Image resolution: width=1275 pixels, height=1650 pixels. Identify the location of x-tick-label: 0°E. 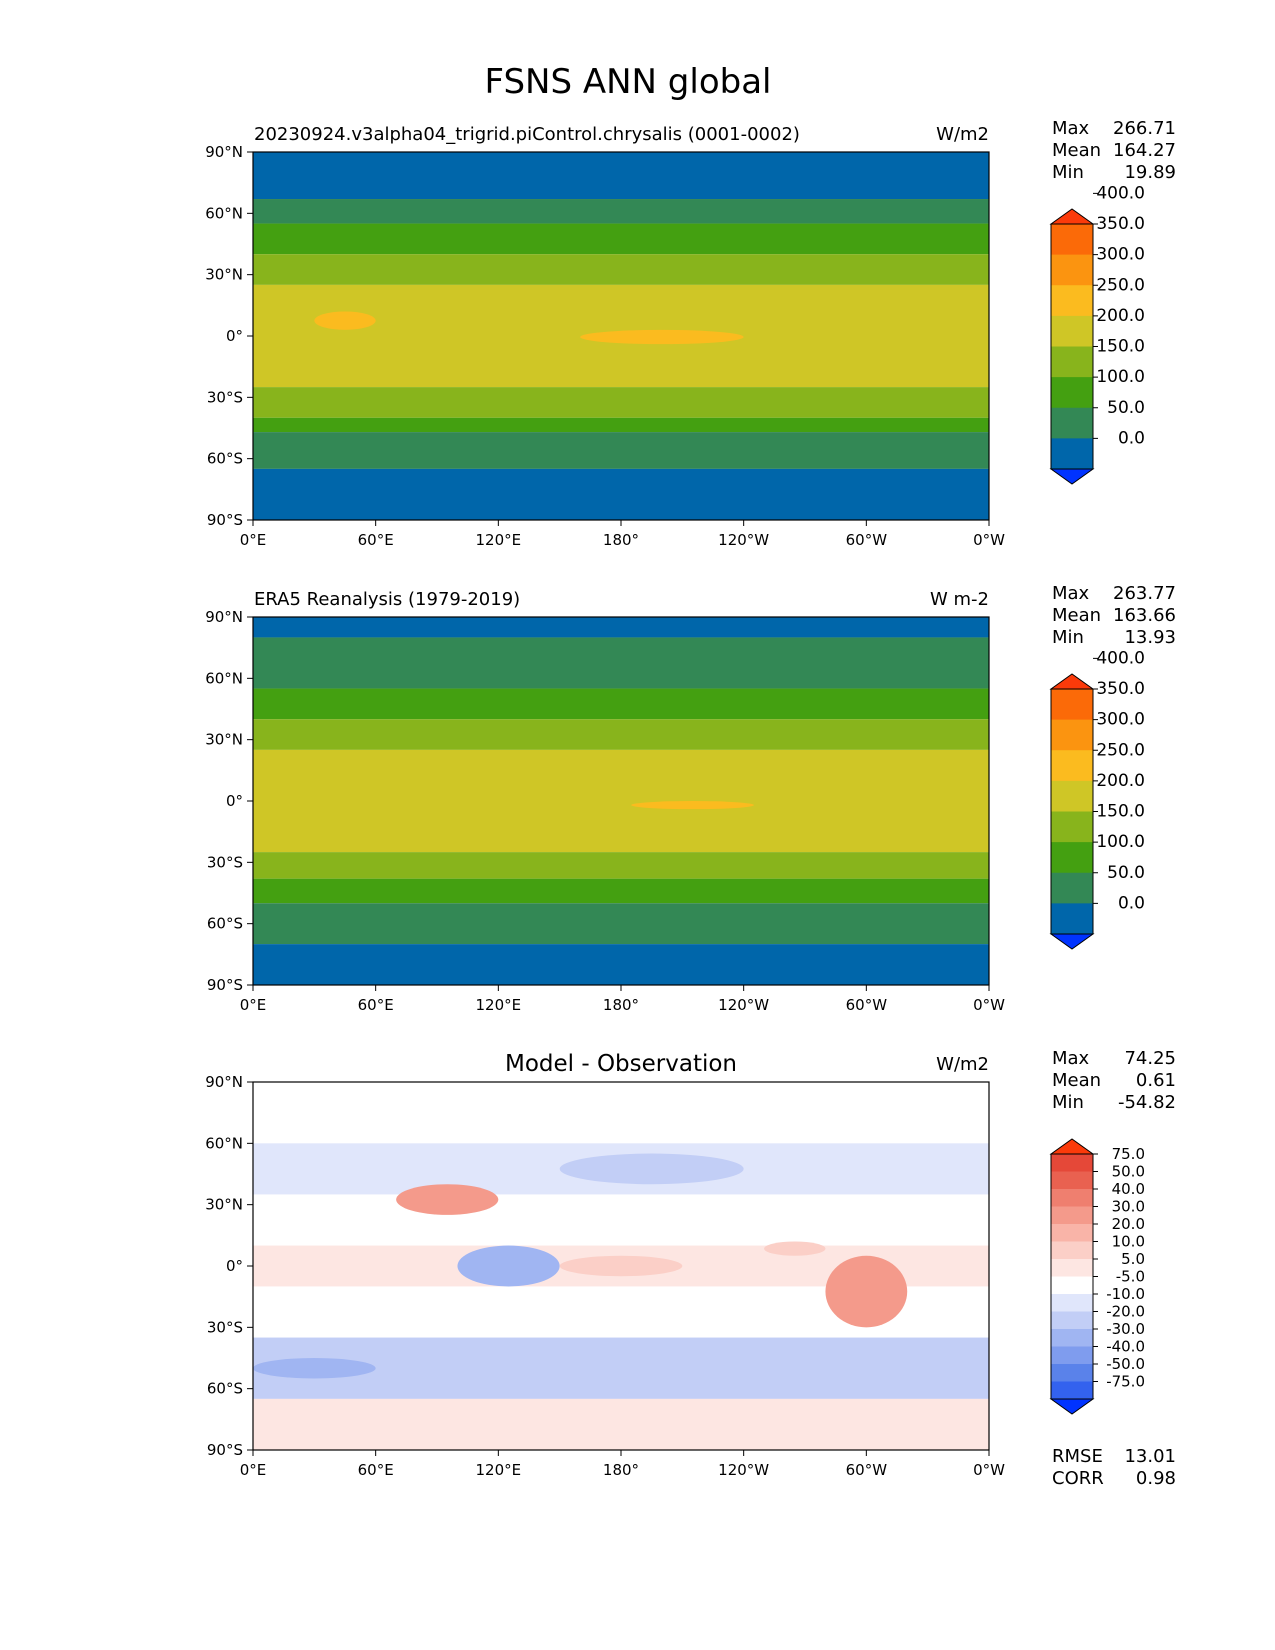
(253, 1470).